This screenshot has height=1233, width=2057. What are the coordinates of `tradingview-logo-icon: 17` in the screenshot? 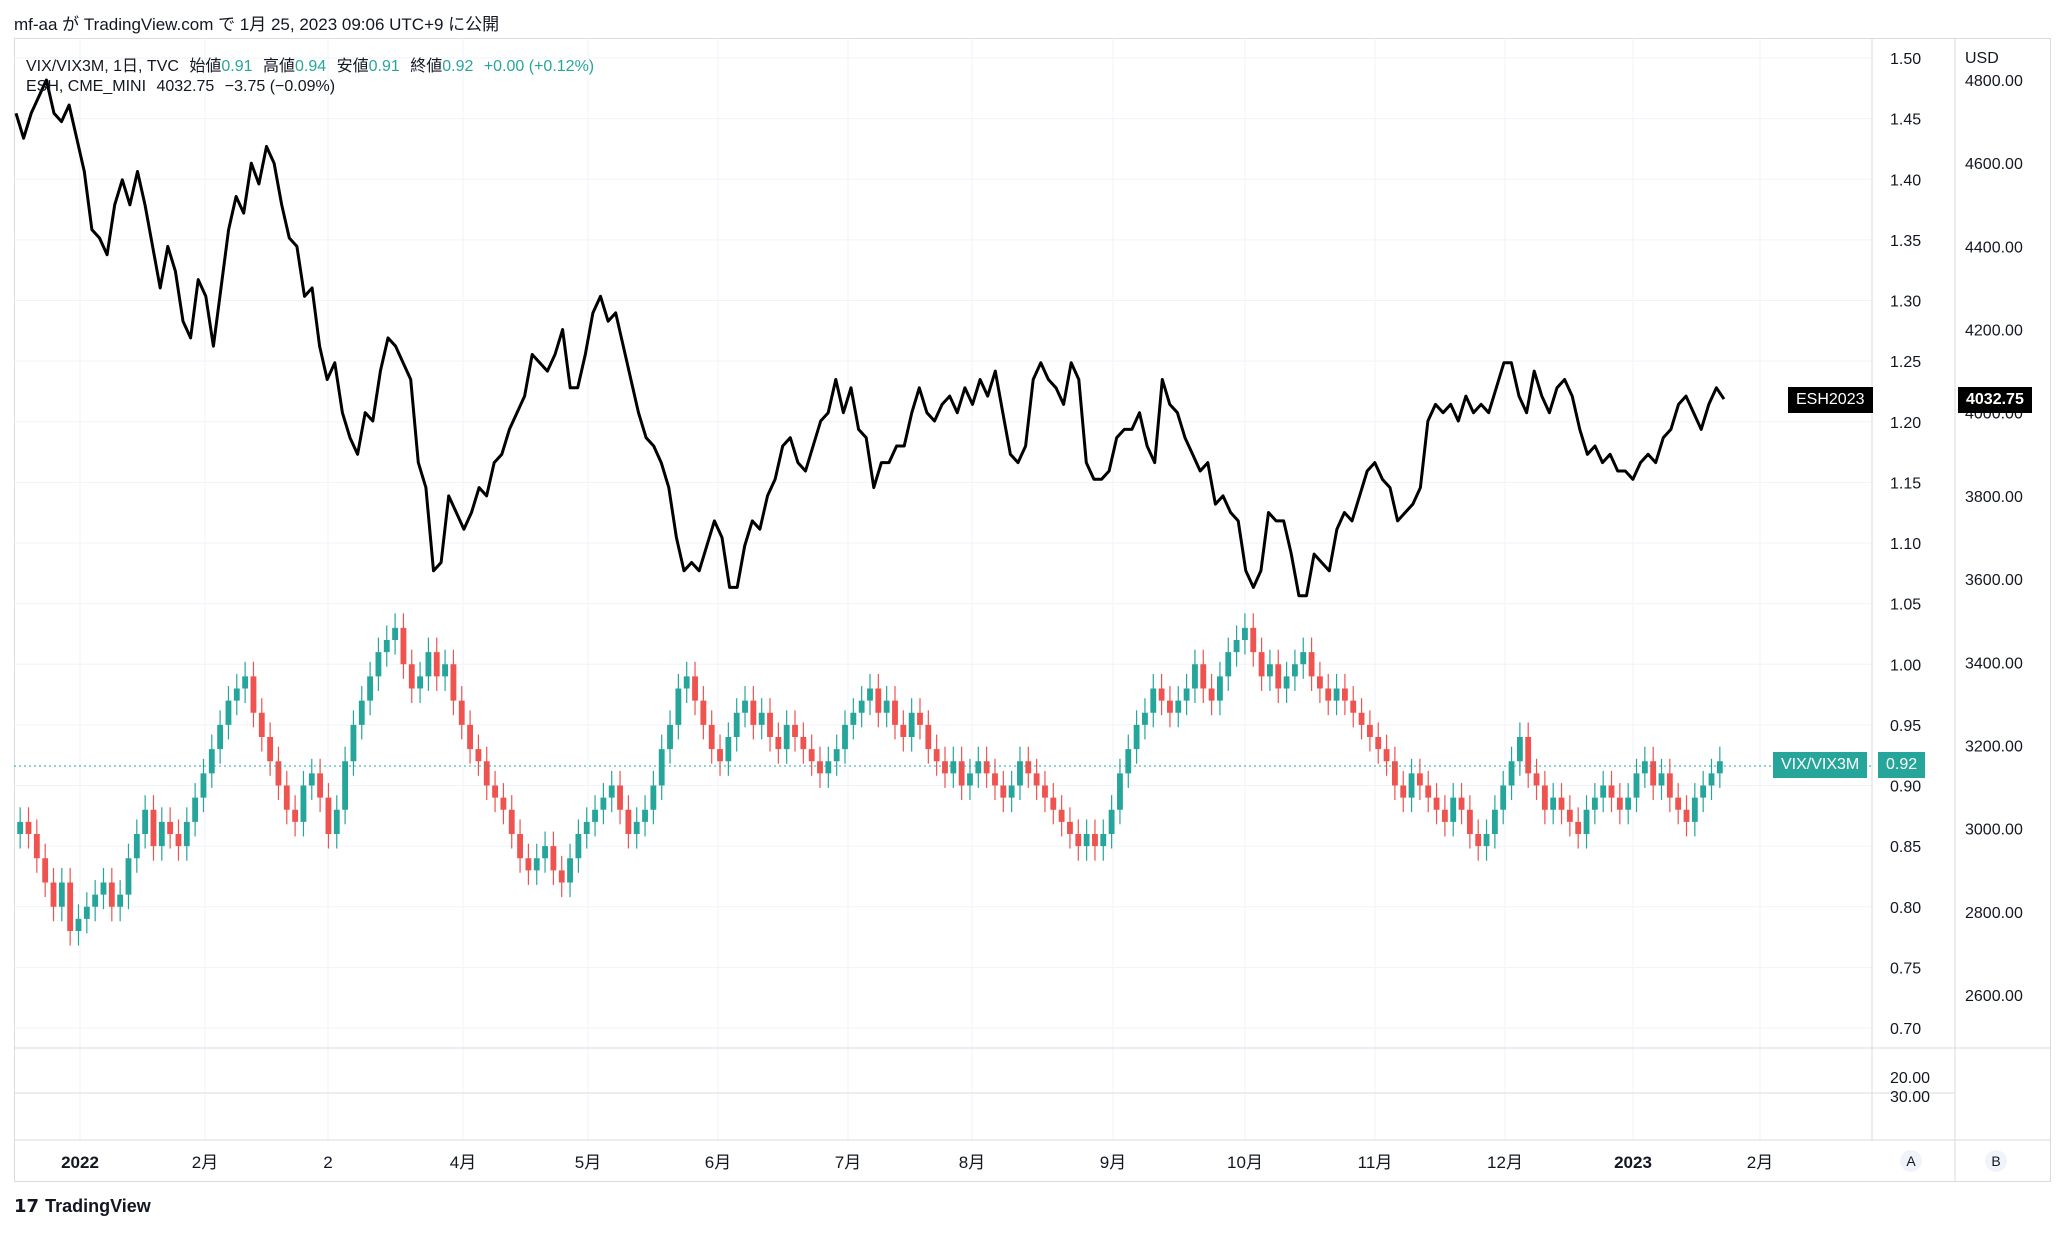 It's located at (27, 1206).